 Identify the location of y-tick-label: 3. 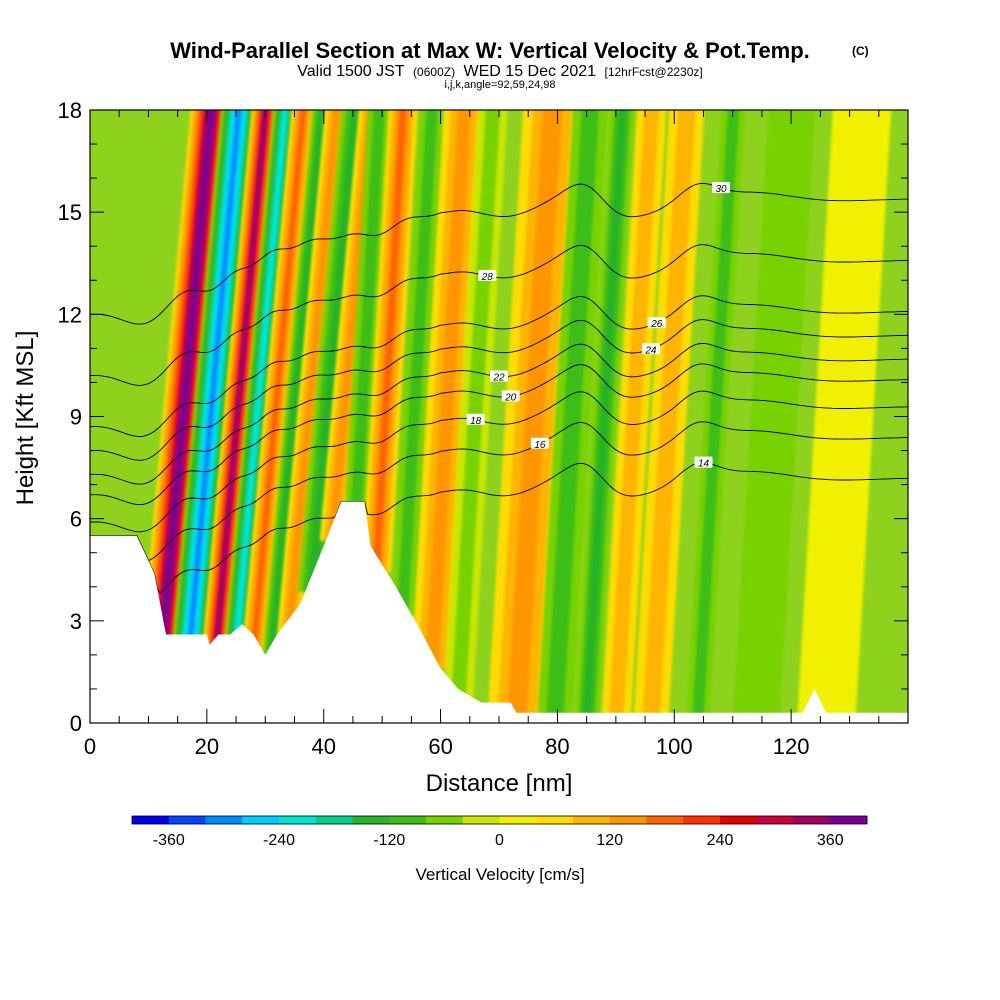
(76, 621).